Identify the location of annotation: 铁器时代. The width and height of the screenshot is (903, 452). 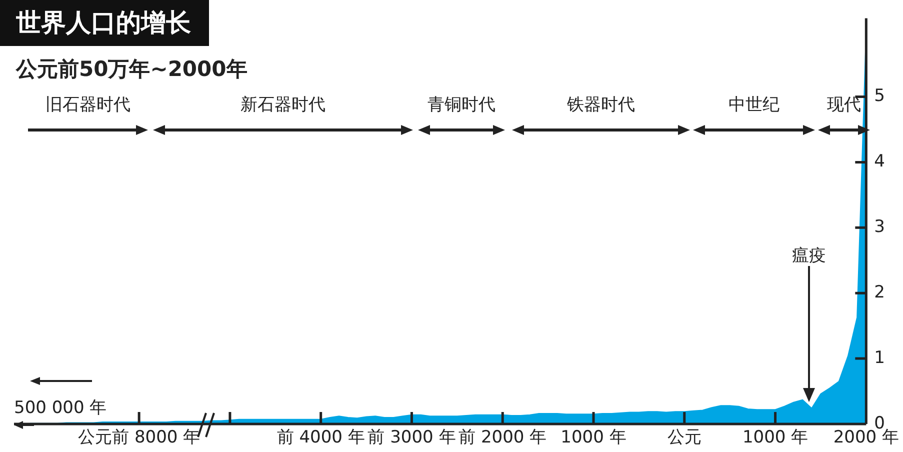
(601, 105).